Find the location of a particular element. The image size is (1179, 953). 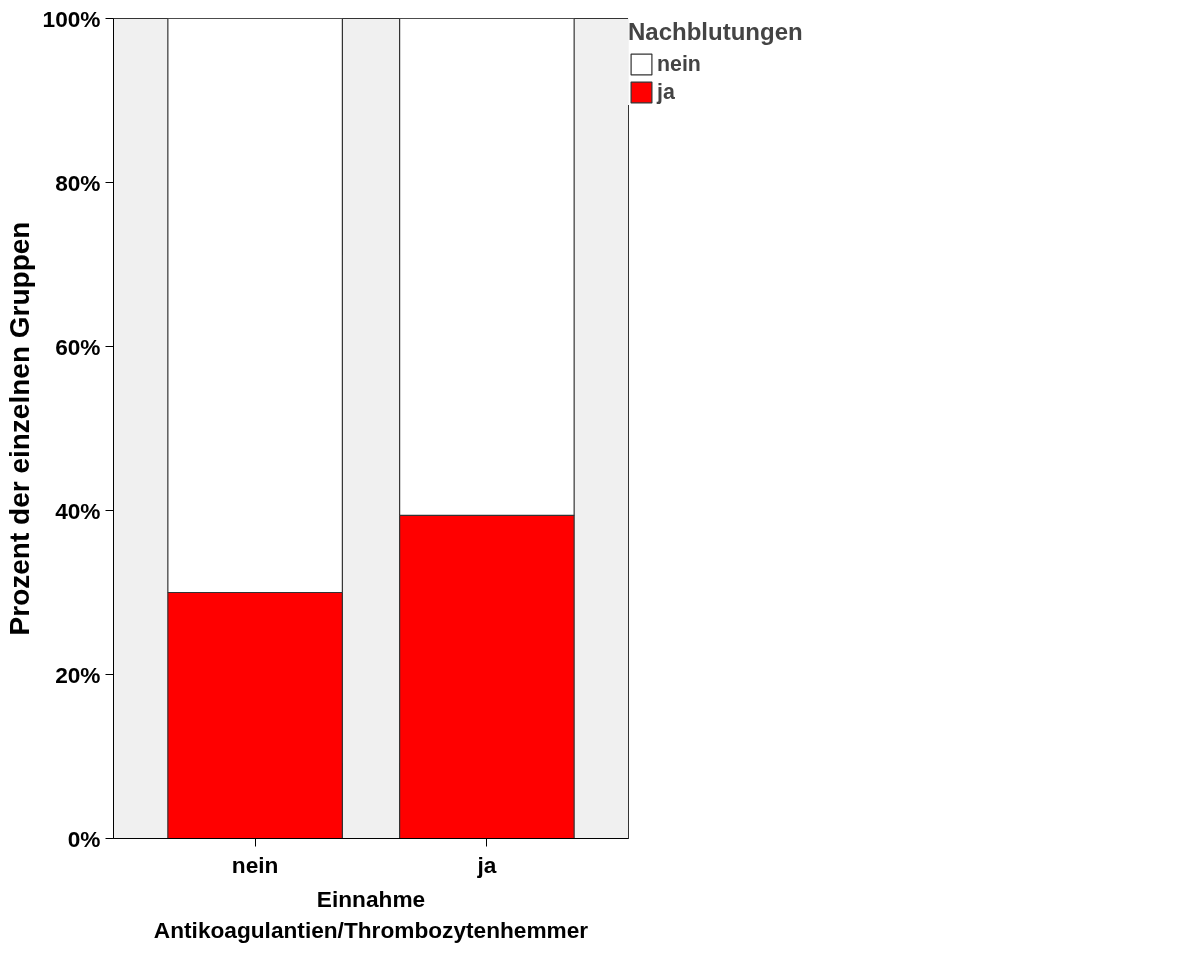

y-tick-label: 80% is located at coordinates (78, 182).